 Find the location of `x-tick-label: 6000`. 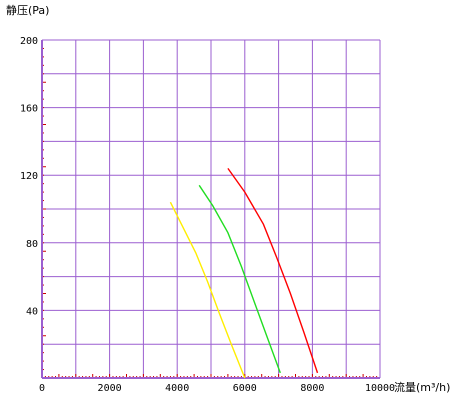

x-tick-label: 6000 is located at coordinates (245, 388).